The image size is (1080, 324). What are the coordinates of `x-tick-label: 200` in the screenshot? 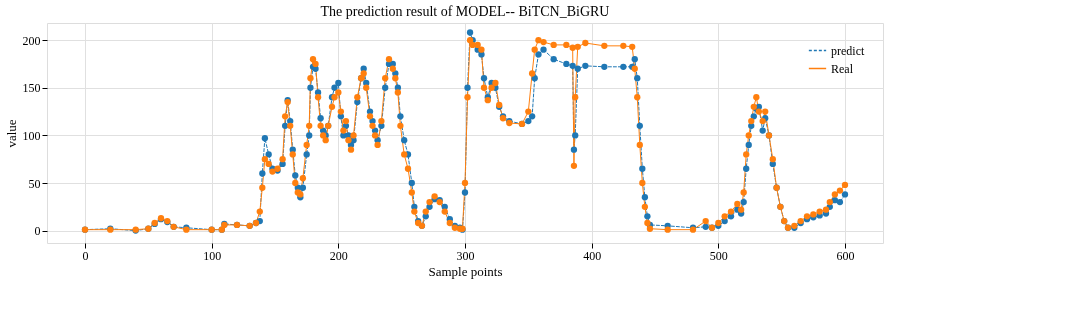 It's located at (338, 255).